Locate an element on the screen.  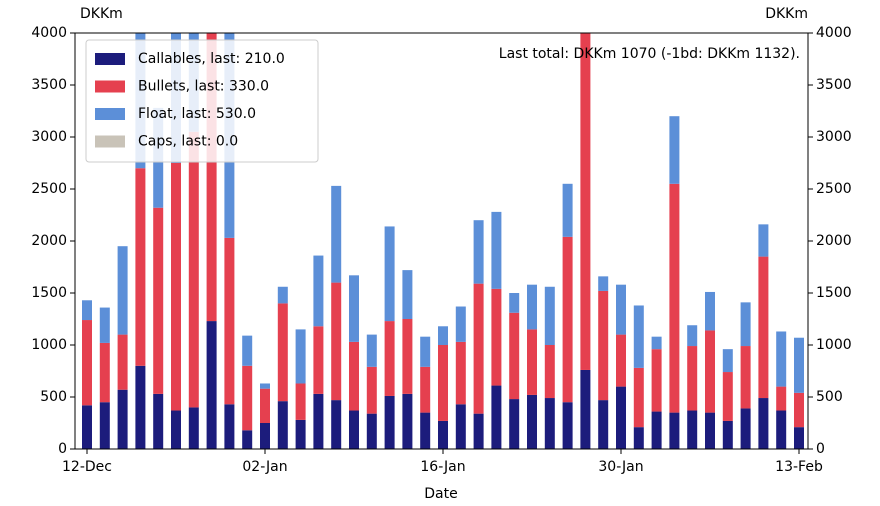
y-tick-label: 4000 is located at coordinates (49, 33).